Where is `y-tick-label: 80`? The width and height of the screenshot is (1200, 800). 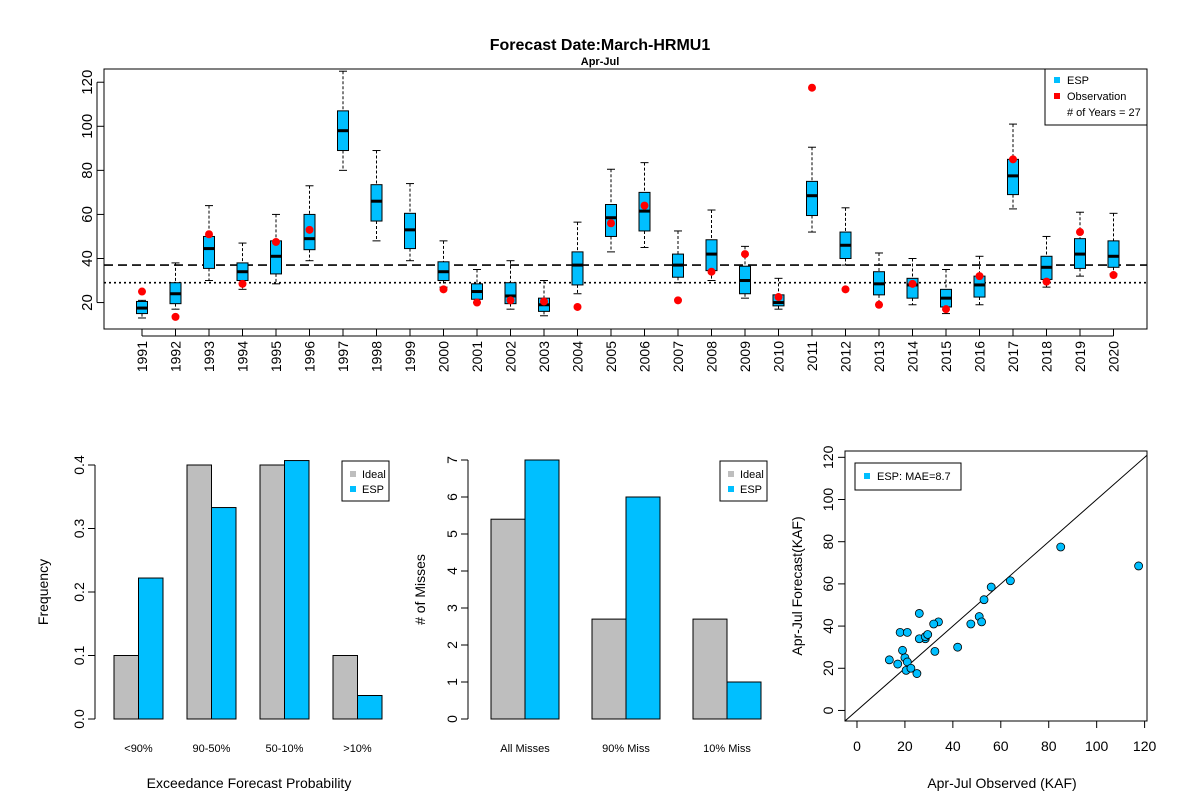
y-tick-label: 80 is located at coordinates (828, 542).